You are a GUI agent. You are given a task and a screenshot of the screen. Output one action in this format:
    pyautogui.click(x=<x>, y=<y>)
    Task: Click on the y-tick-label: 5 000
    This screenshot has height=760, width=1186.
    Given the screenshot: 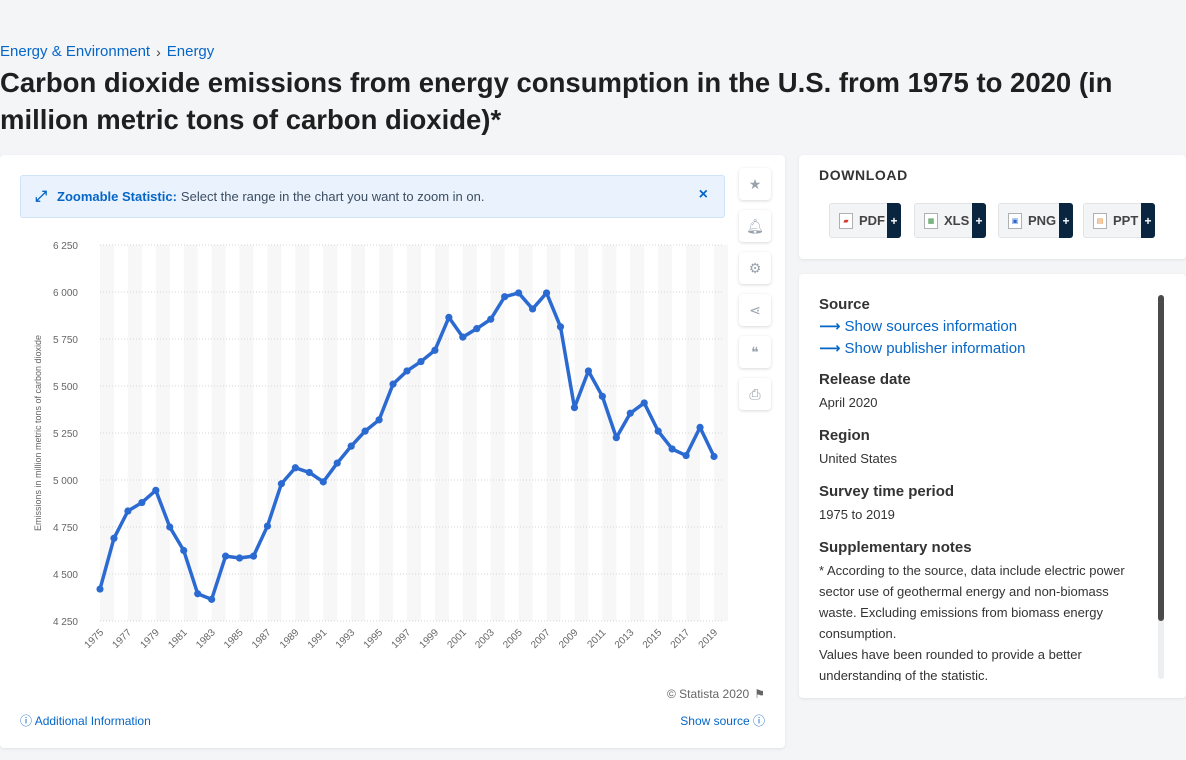 What is the action you would take?
    pyautogui.click(x=65, y=481)
    